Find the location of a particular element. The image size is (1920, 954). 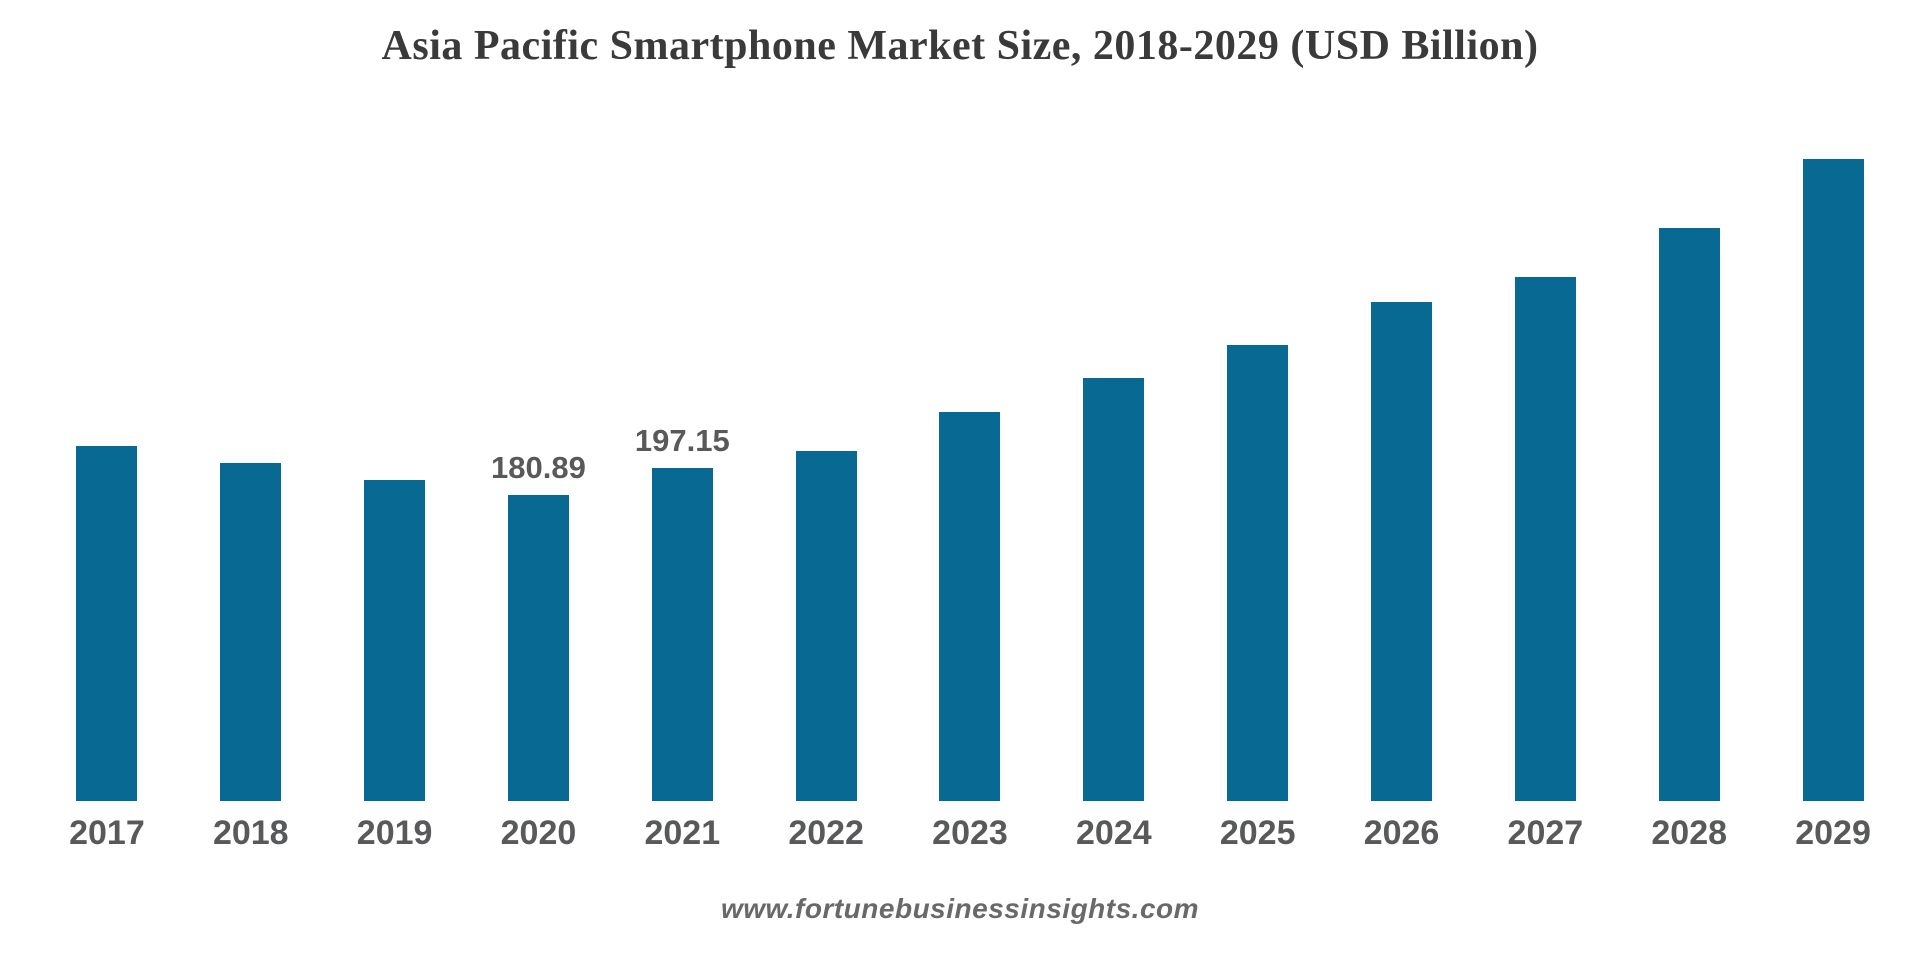

x-tick-label: 2024 is located at coordinates (1114, 833).